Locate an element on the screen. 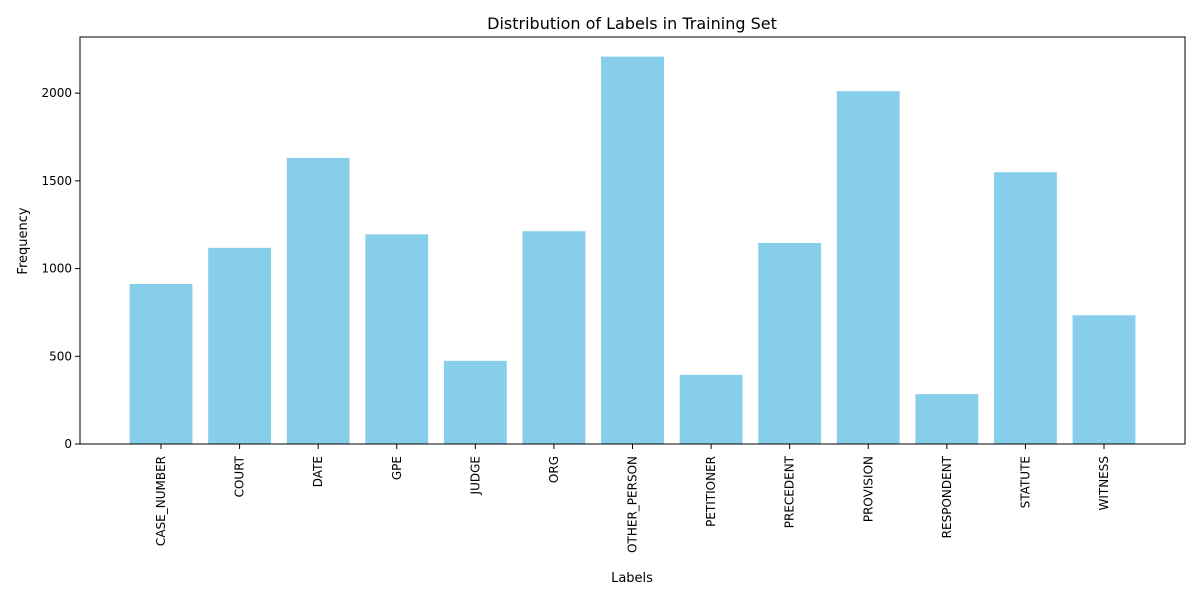 The image size is (1200, 600). x-tick-label: CASE_NUMBER is located at coordinates (161, 501).